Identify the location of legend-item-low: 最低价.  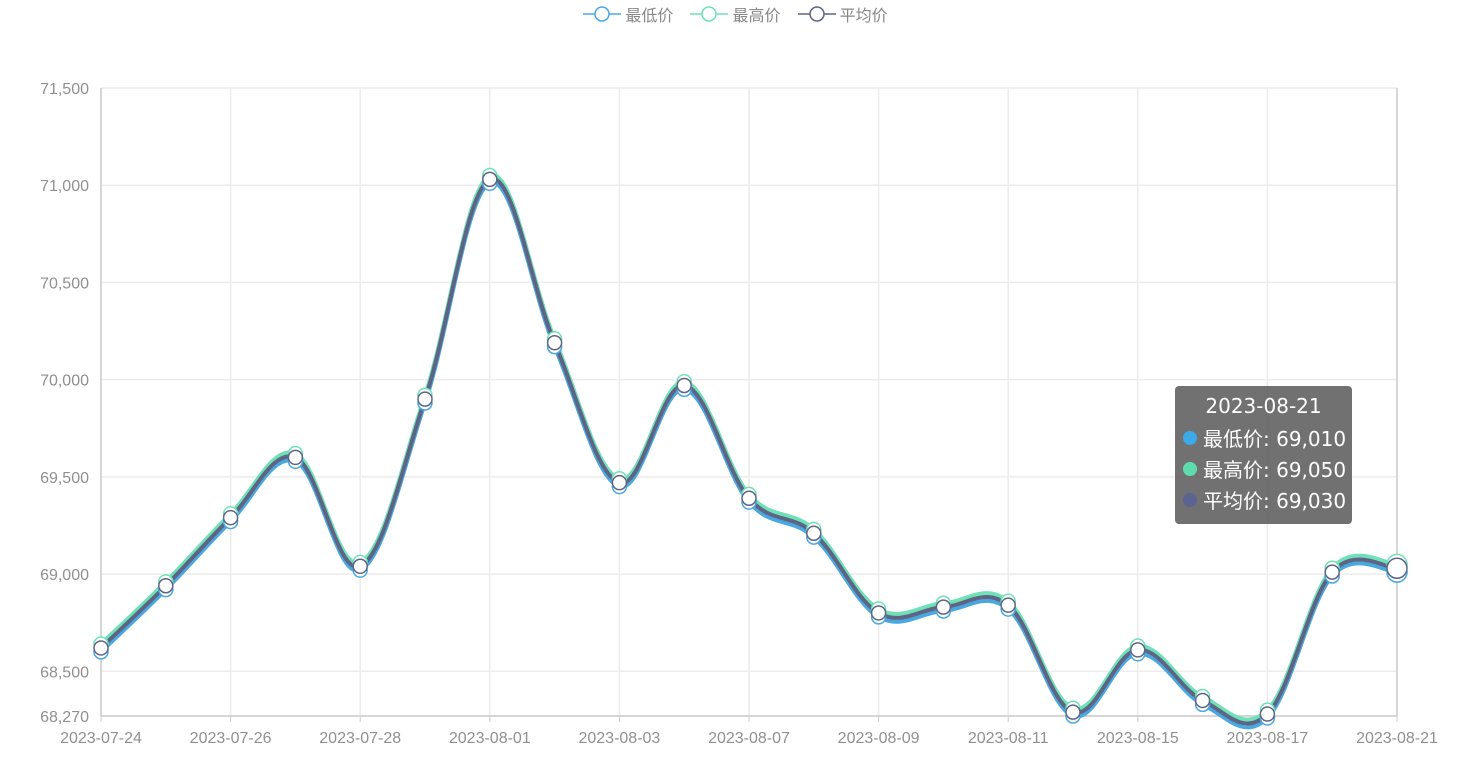
(628, 14).